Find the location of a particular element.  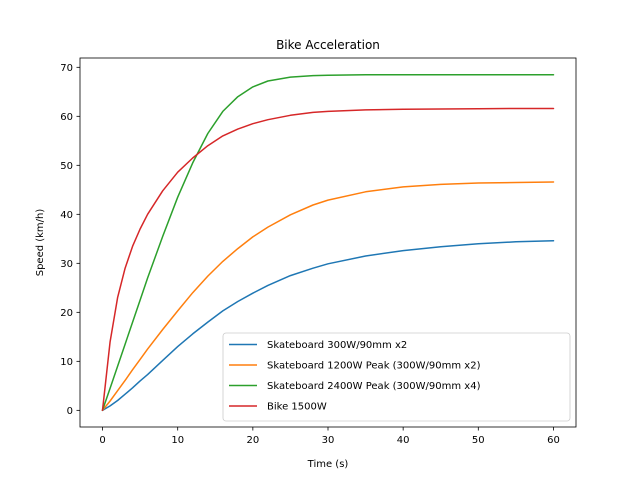

y-tick-label: 0 is located at coordinates (70, 411).